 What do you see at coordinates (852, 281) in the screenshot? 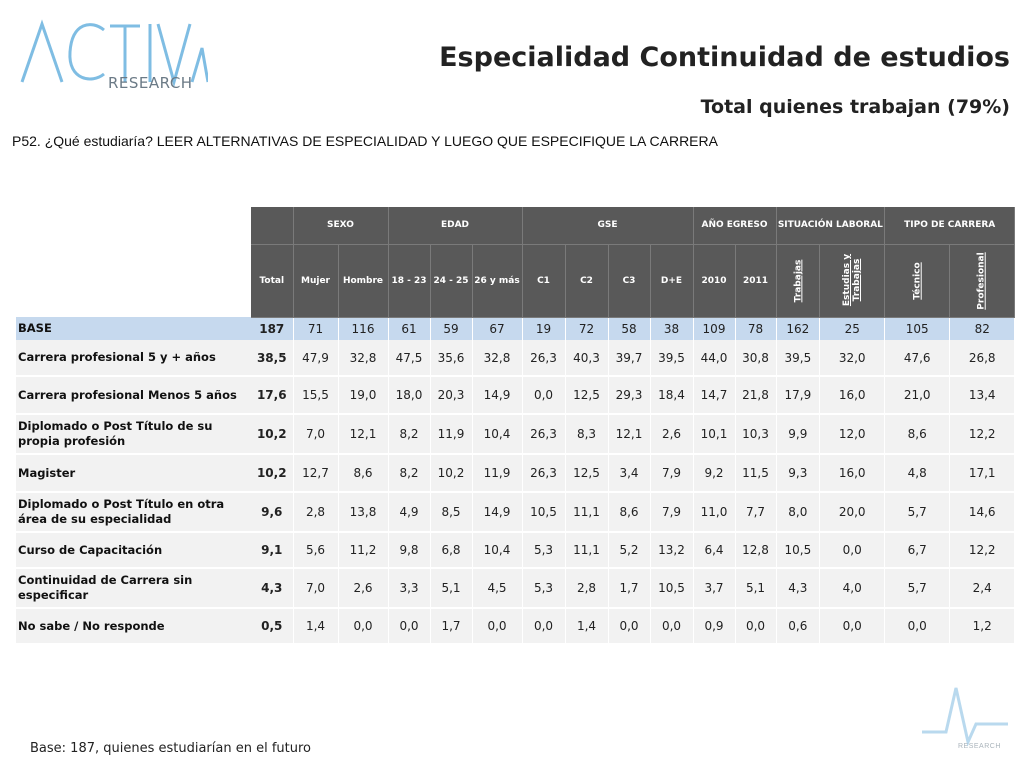
I see `col-header-estudias-y-trabajas: Estudias y Trabajas` at bounding box center [852, 281].